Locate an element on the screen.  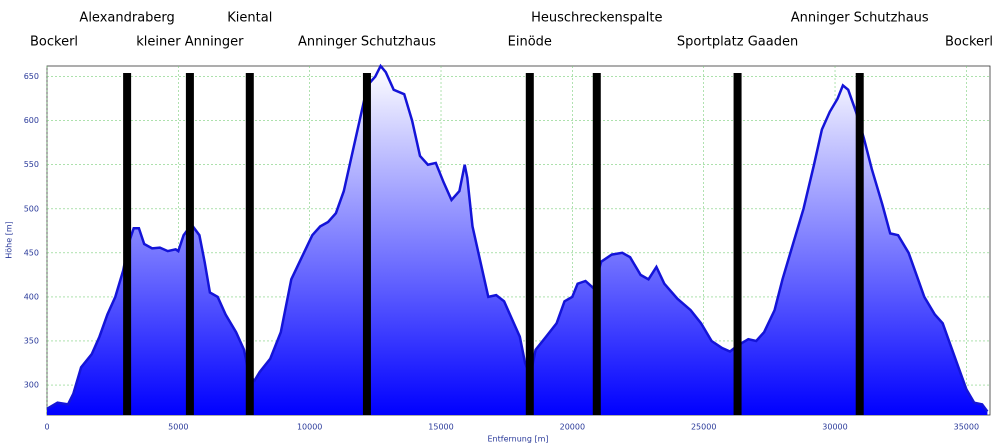
waypoint-label: Sportplatz Gaaden is located at coordinates (737, 42).